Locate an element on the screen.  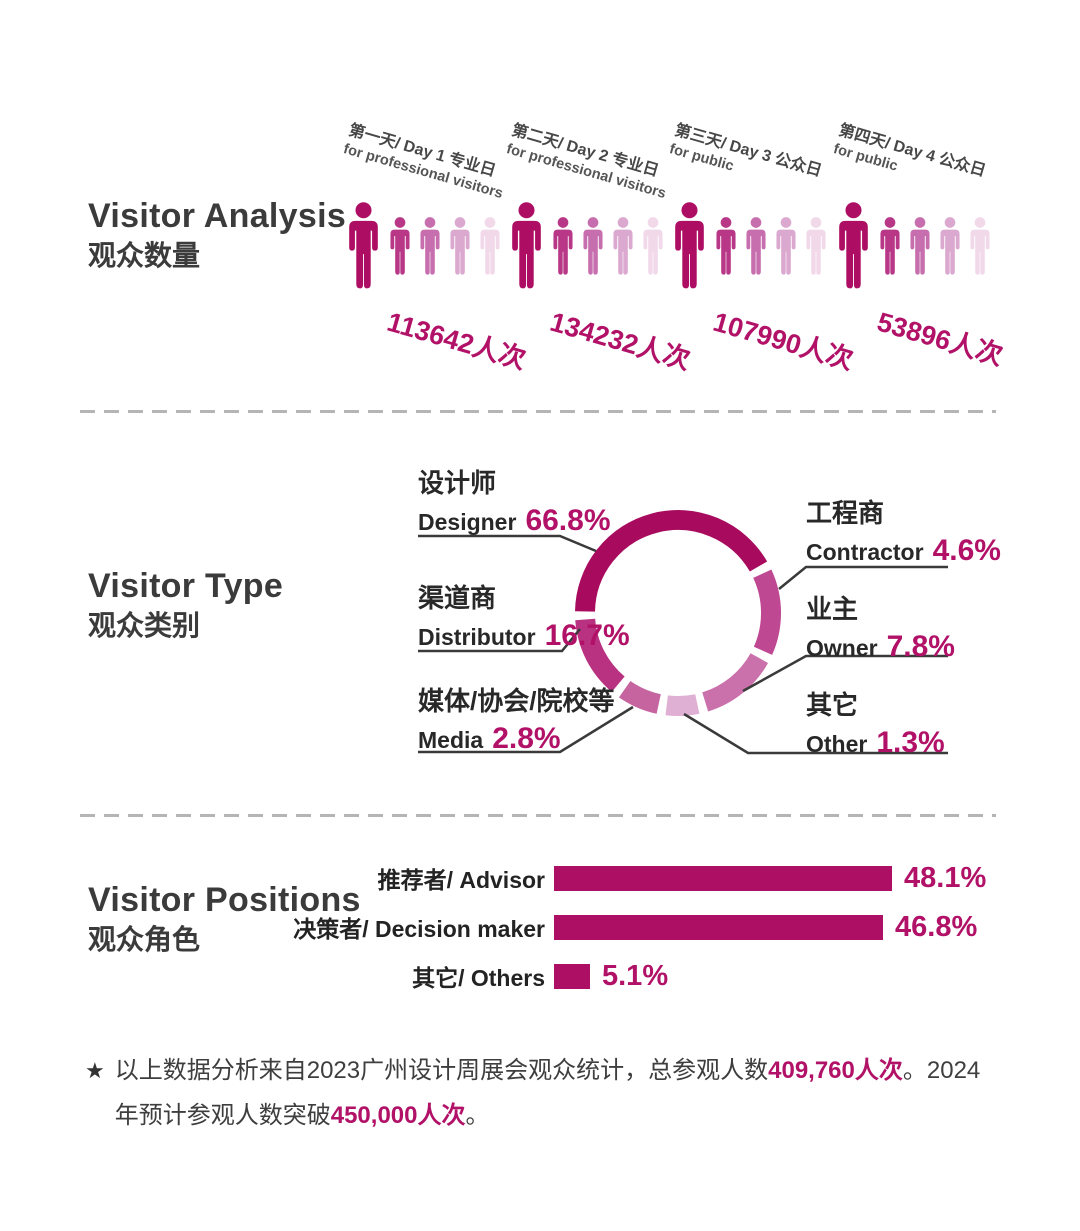
advisor-bar is located at coordinates (723, 878).